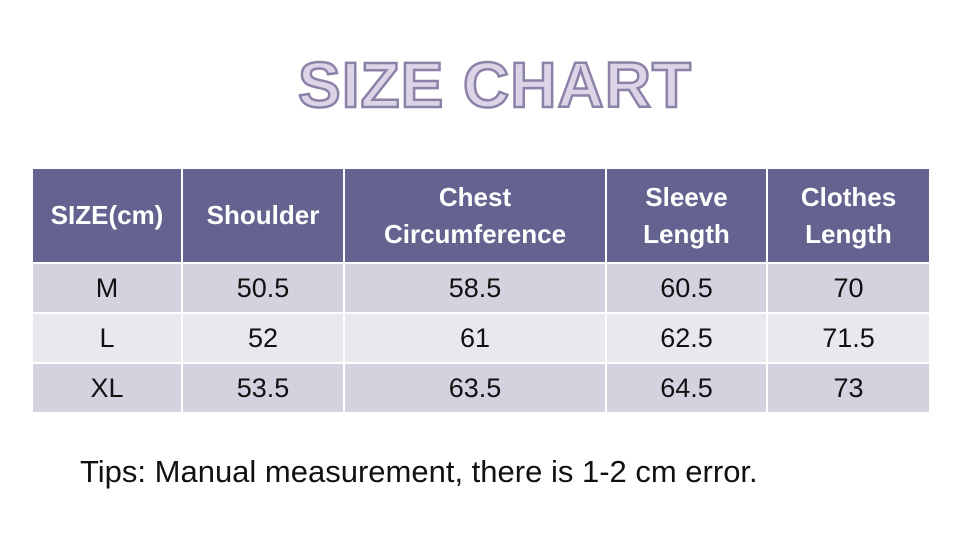  I want to click on header-text: SIZE(cm), so click(107, 215).